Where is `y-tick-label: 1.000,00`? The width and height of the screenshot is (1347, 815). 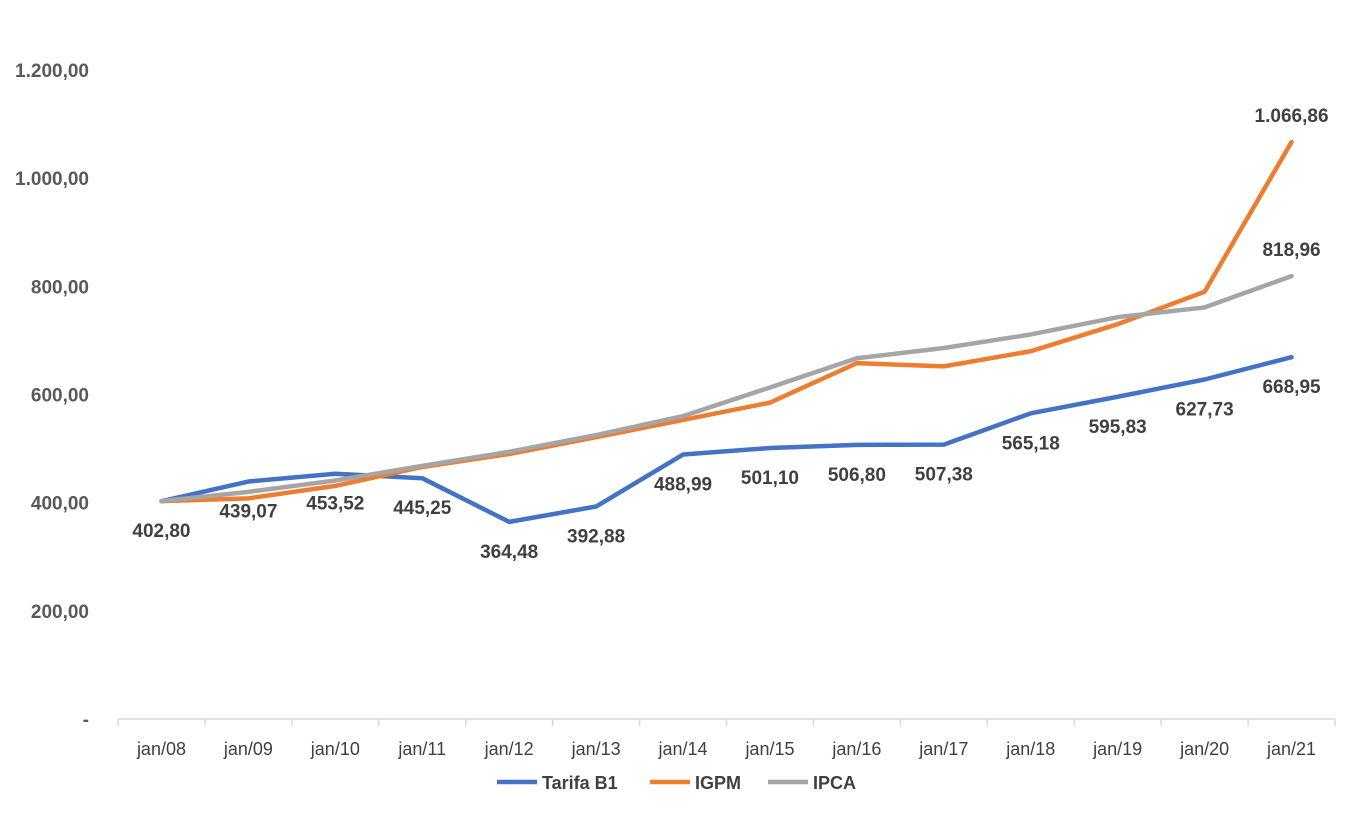 y-tick-label: 1.000,00 is located at coordinates (52, 179).